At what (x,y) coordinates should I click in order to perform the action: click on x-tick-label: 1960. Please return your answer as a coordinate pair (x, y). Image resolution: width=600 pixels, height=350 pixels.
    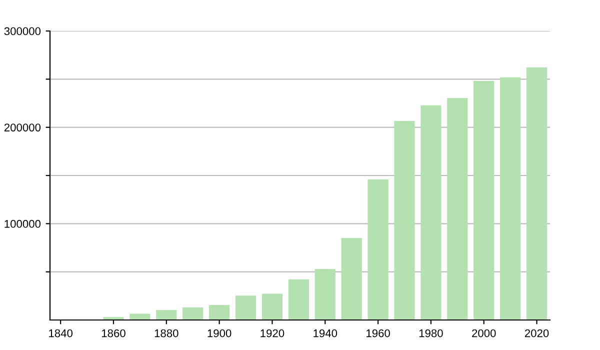
    Looking at the image, I should click on (378, 333).